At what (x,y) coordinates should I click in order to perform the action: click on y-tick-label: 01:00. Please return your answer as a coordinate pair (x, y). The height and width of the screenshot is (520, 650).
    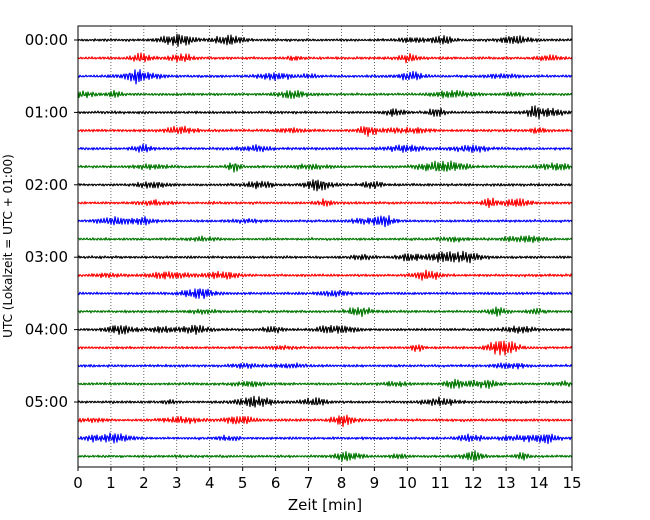
    Looking at the image, I should click on (46, 112).